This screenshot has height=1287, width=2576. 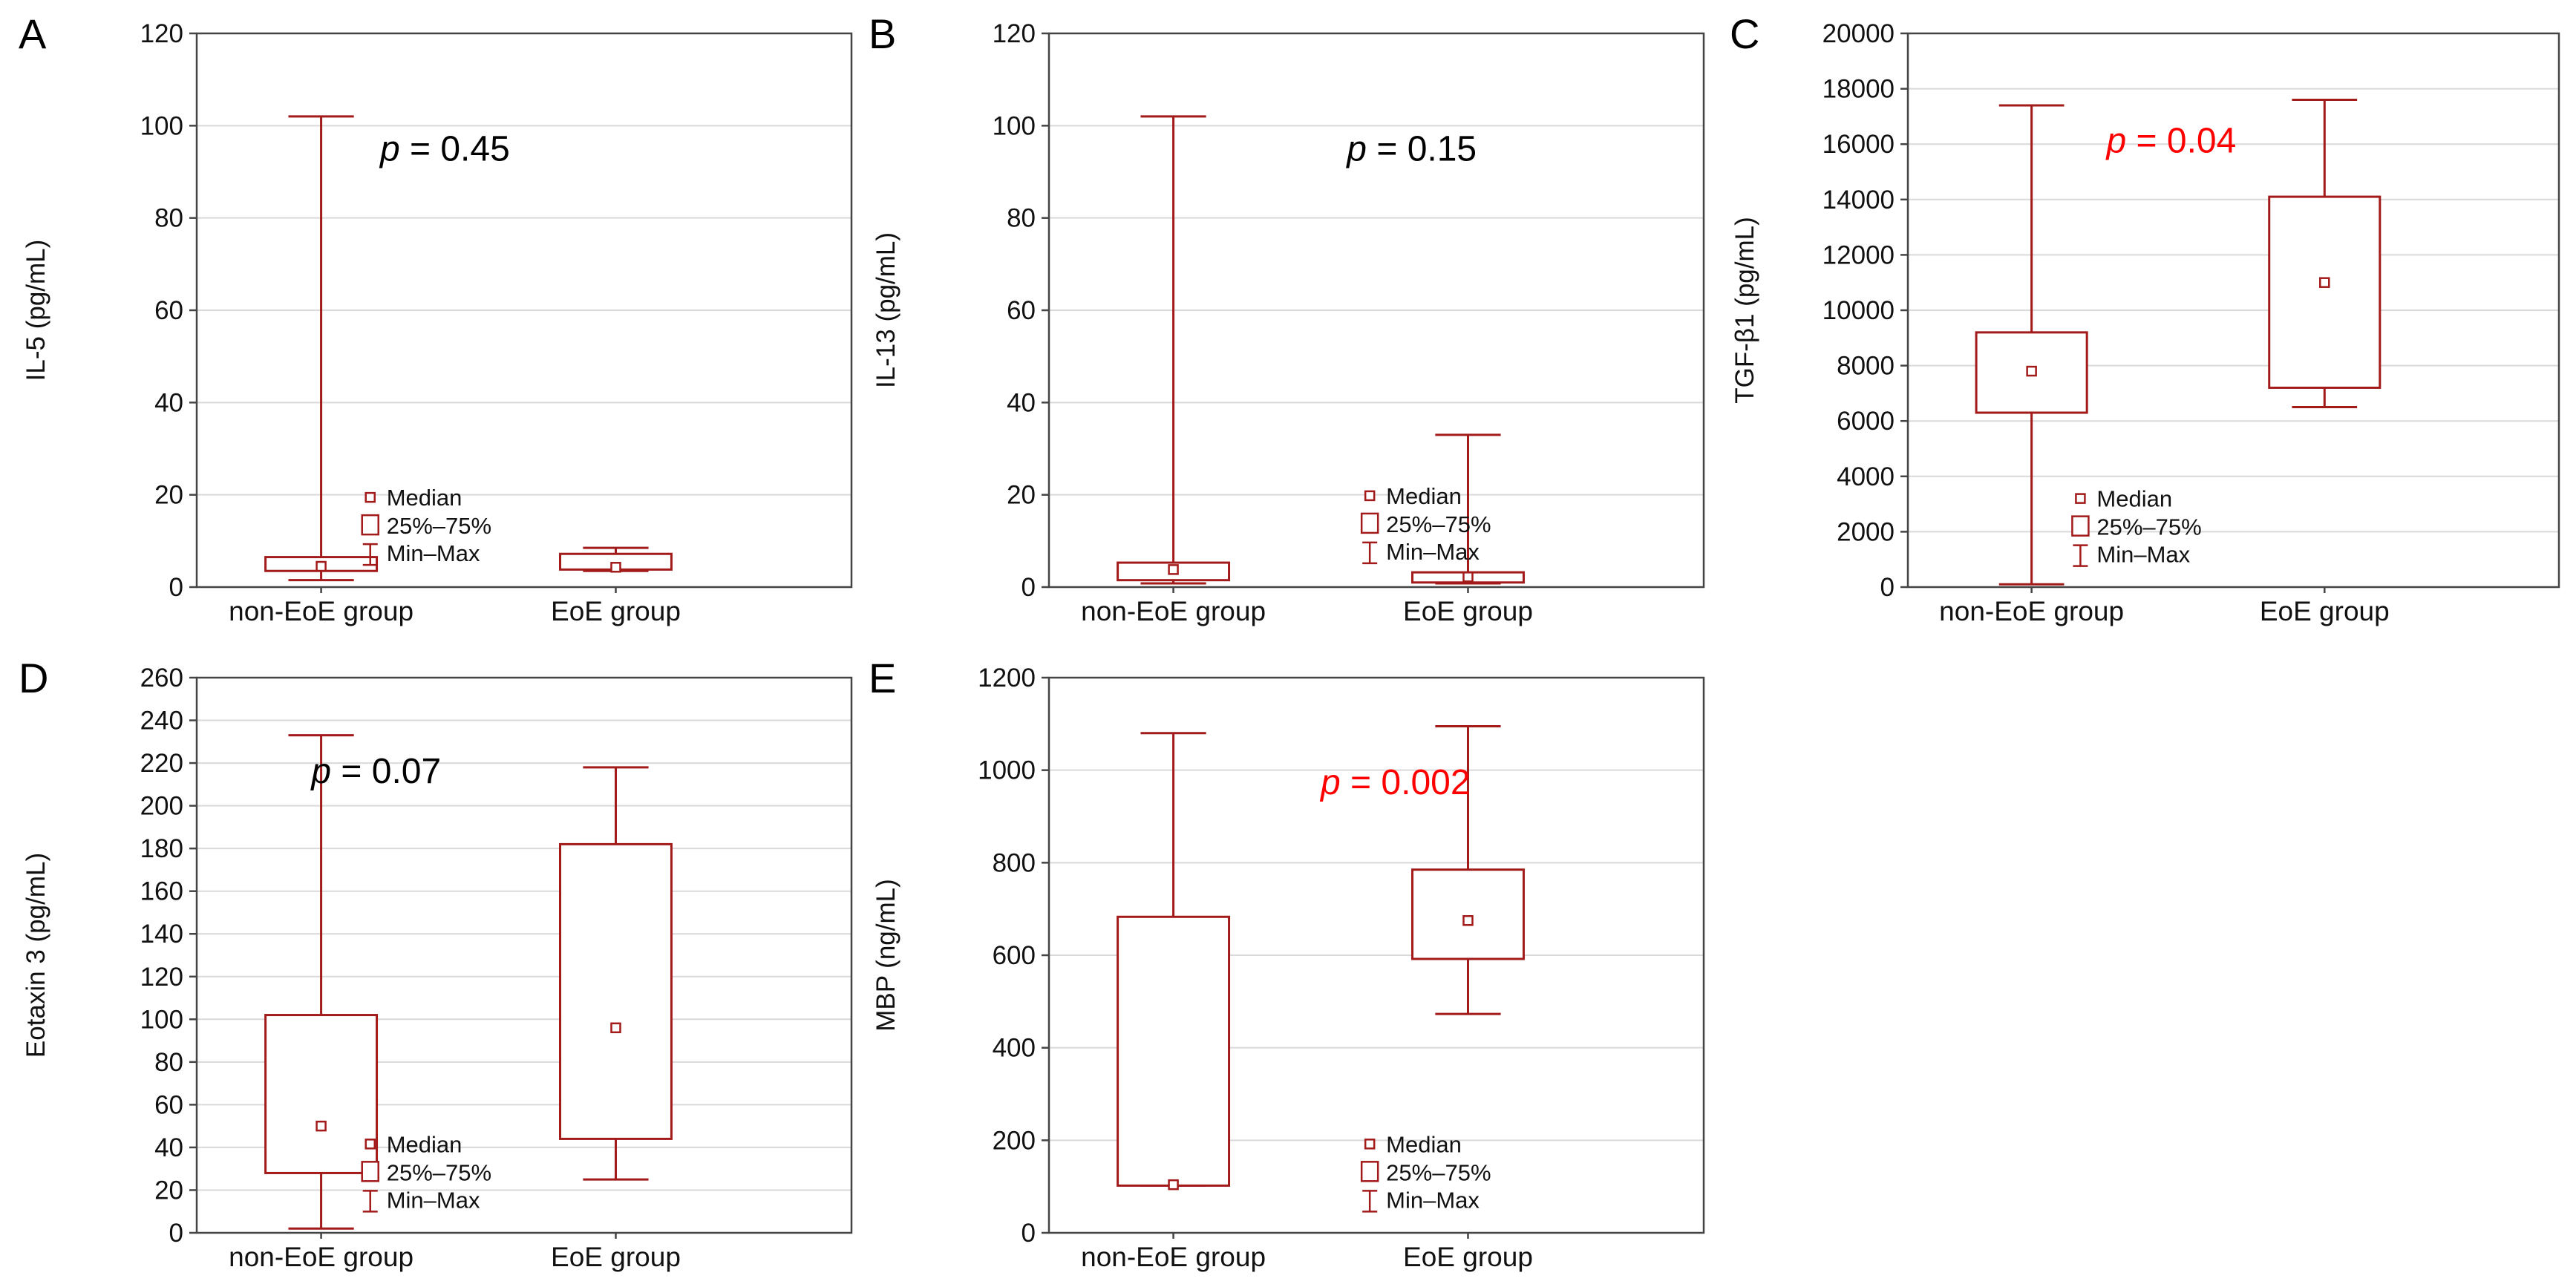 I want to click on y-axis-label: IL-5 (pg/mL), so click(x=36, y=310).